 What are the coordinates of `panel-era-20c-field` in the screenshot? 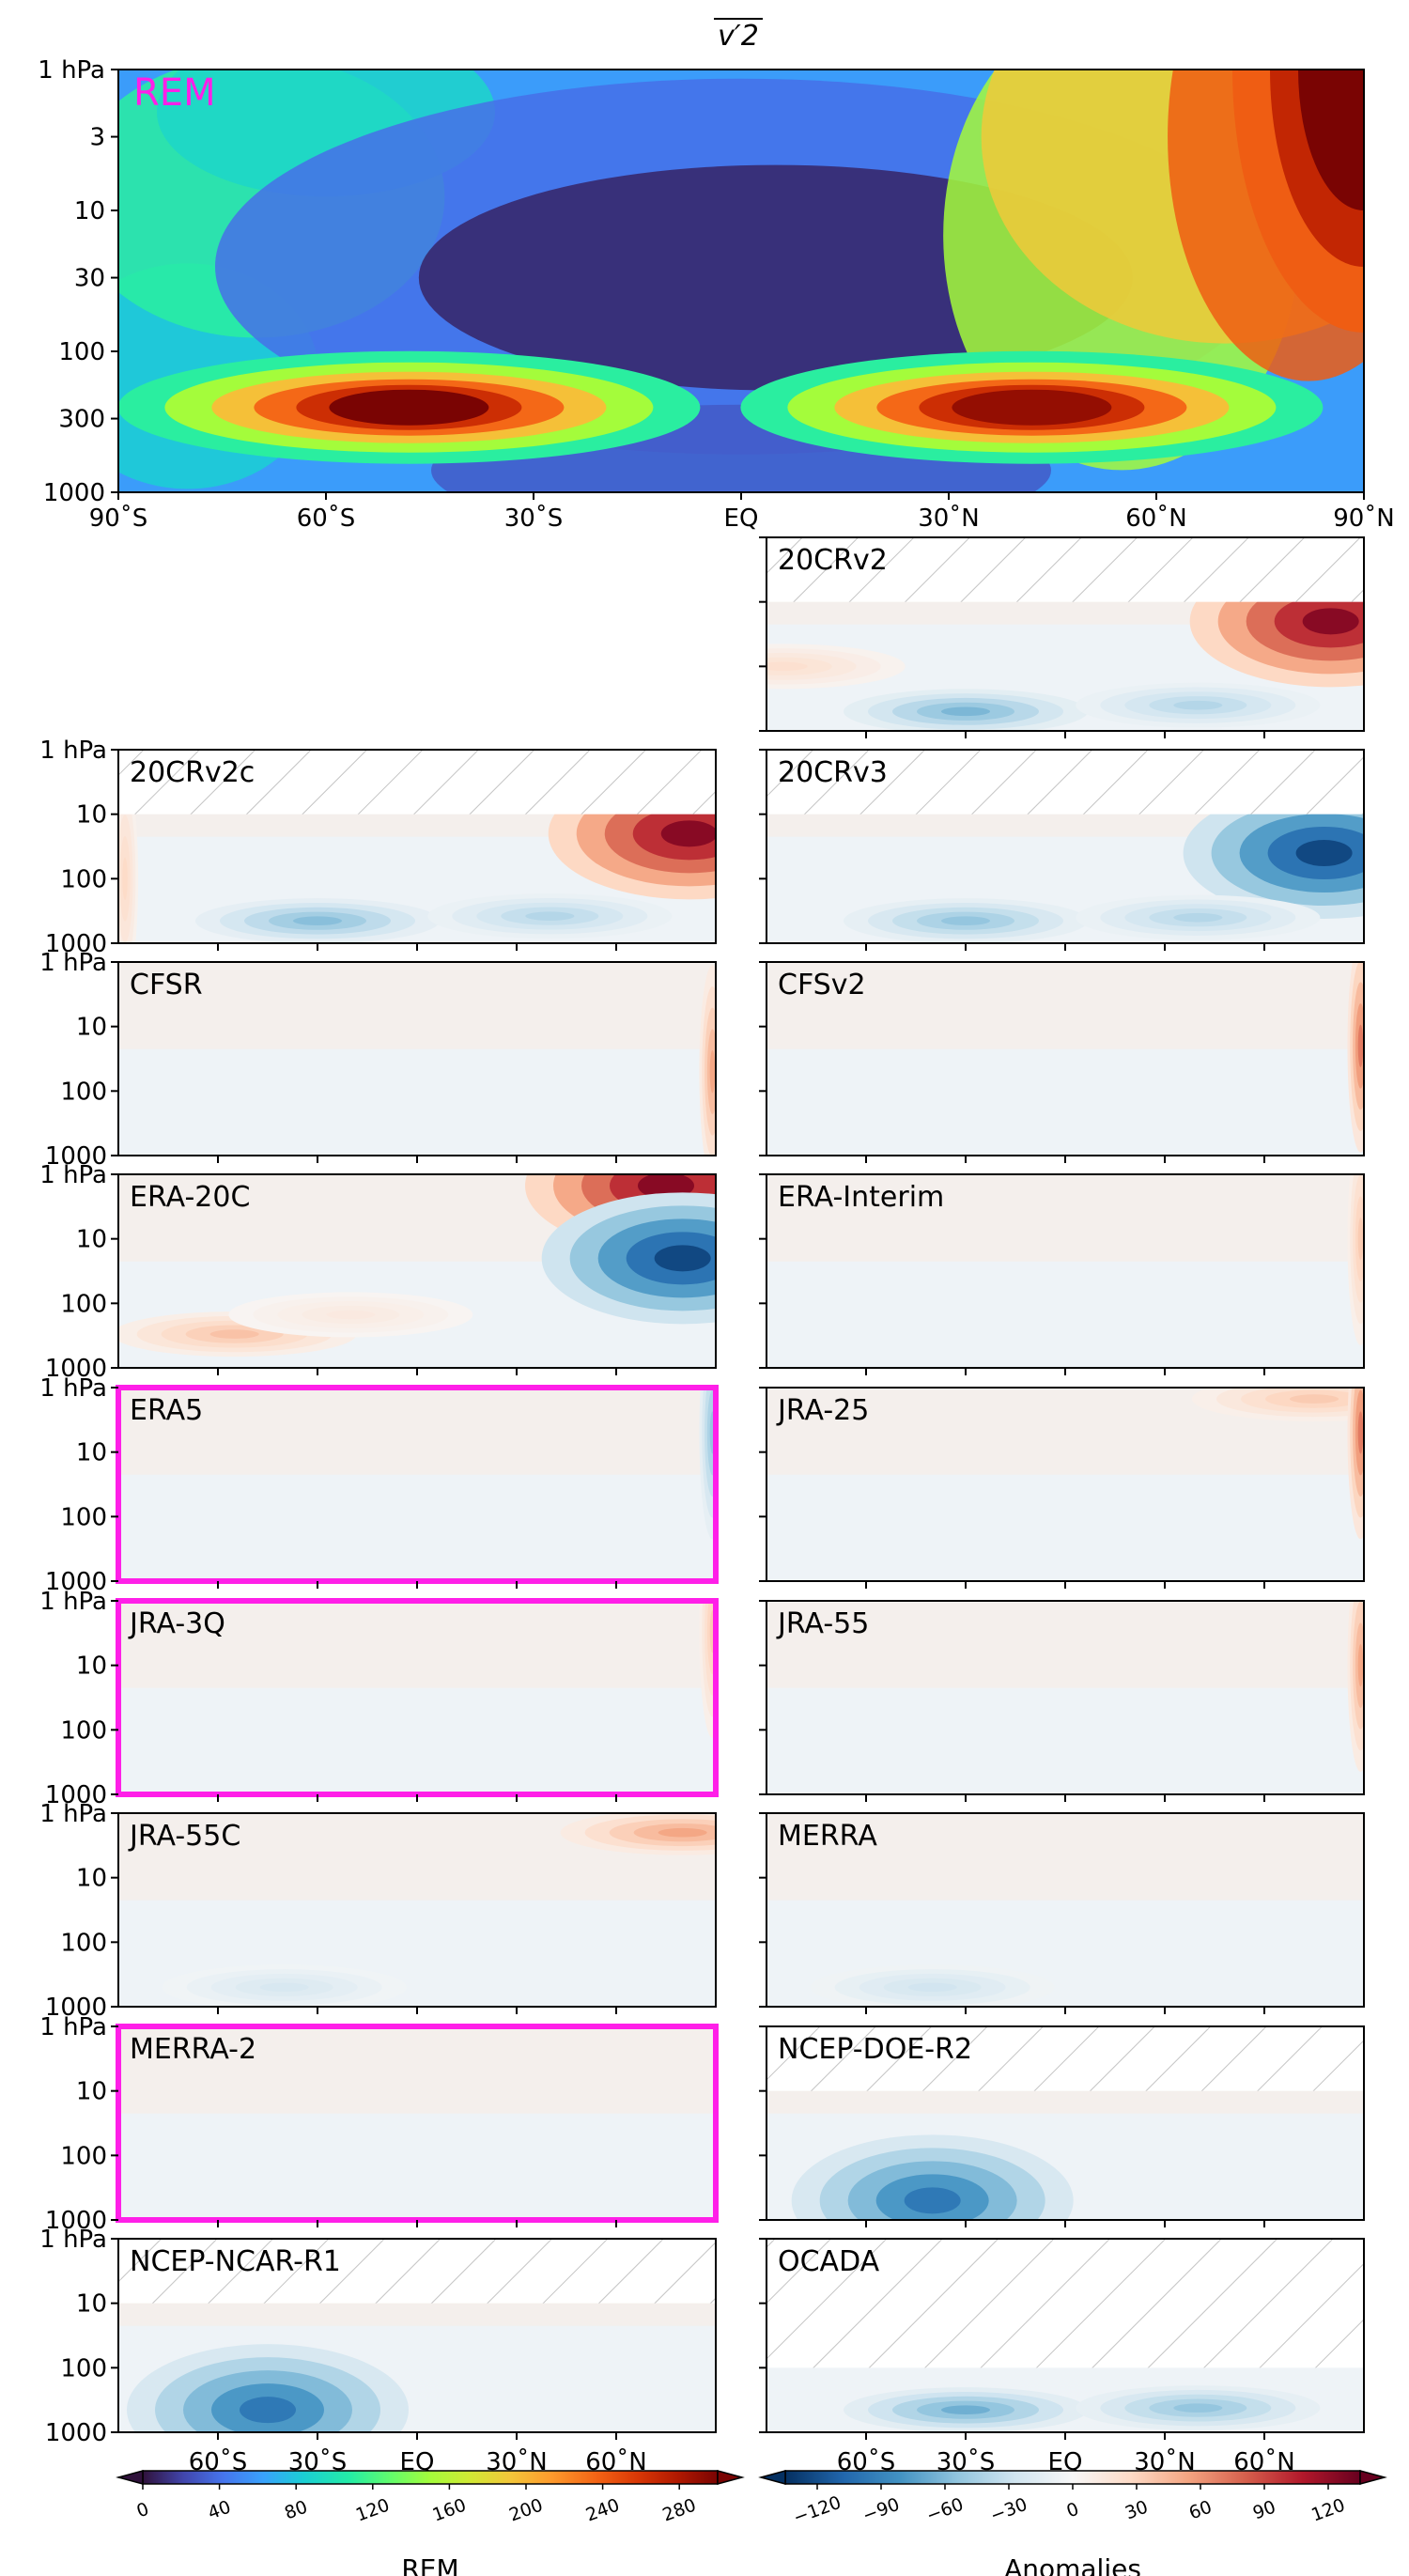 It's located at (417, 1271).